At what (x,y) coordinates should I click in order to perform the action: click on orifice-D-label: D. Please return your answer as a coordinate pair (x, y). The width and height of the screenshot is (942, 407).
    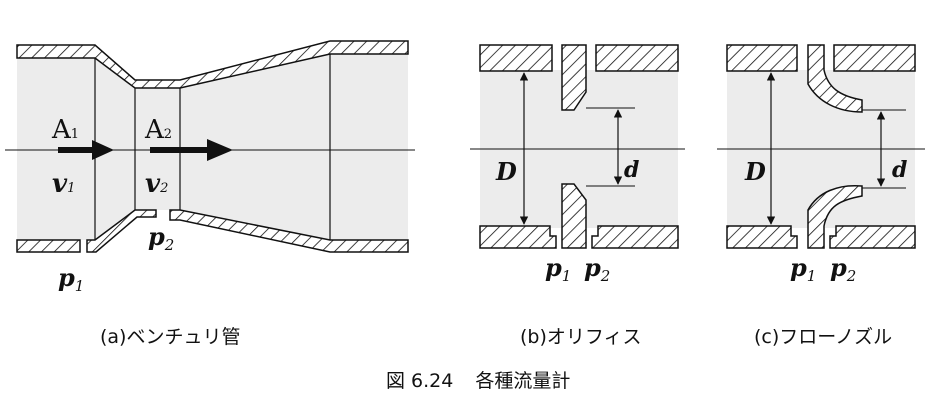
    Looking at the image, I should click on (506, 171).